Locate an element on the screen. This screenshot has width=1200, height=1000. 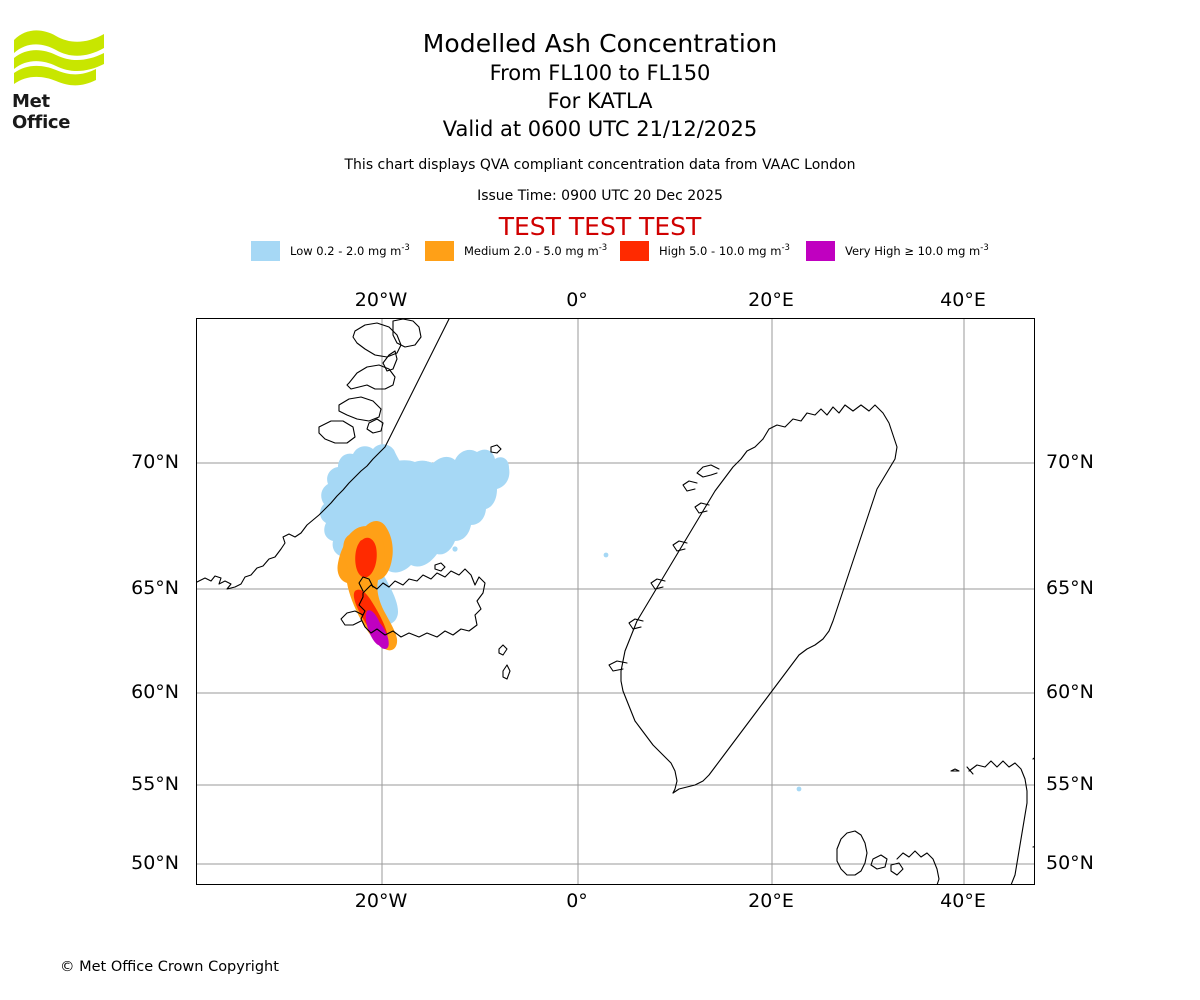
coast-norway-sweden is located at coordinates (785, 599).